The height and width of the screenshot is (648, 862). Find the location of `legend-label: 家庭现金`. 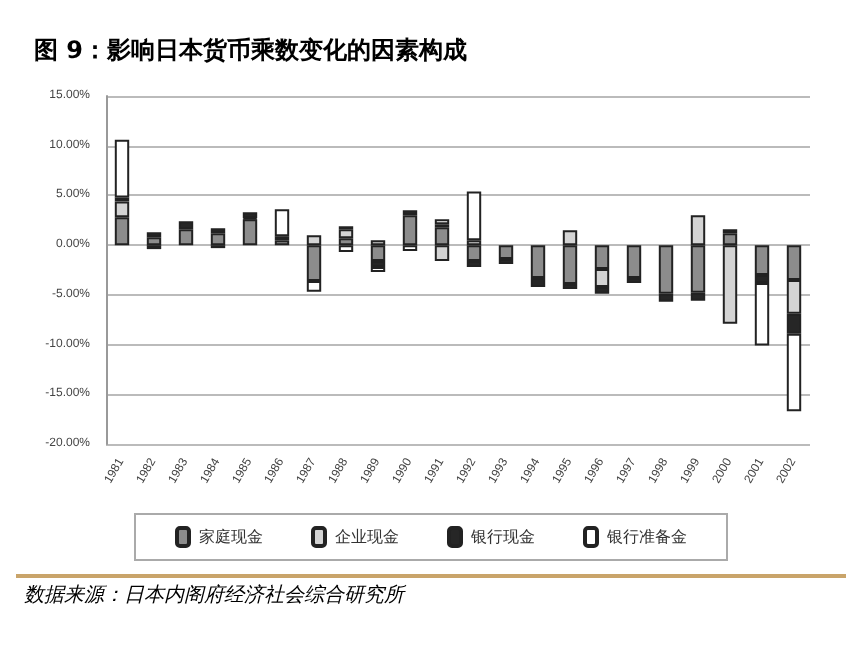

legend-label: 家庭现金 is located at coordinates (231, 537).